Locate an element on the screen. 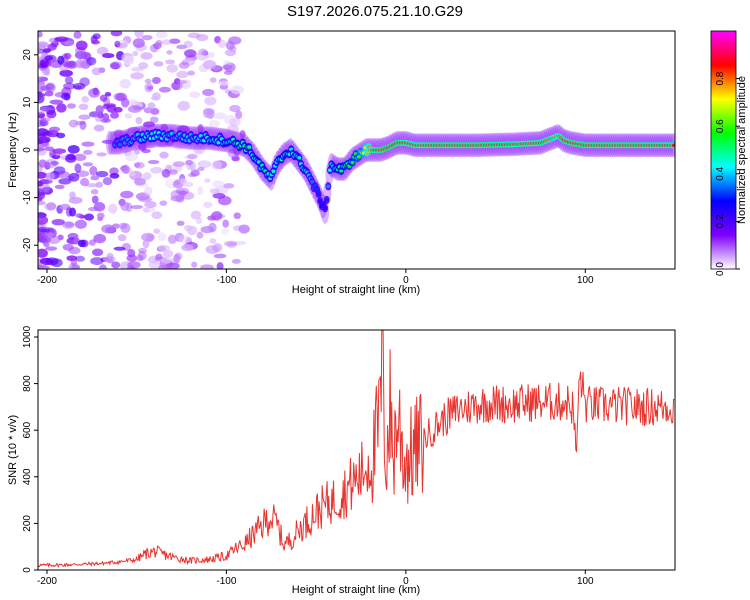  spectrogram-y-tick-label: 20 is located at coordinates (27, 55).